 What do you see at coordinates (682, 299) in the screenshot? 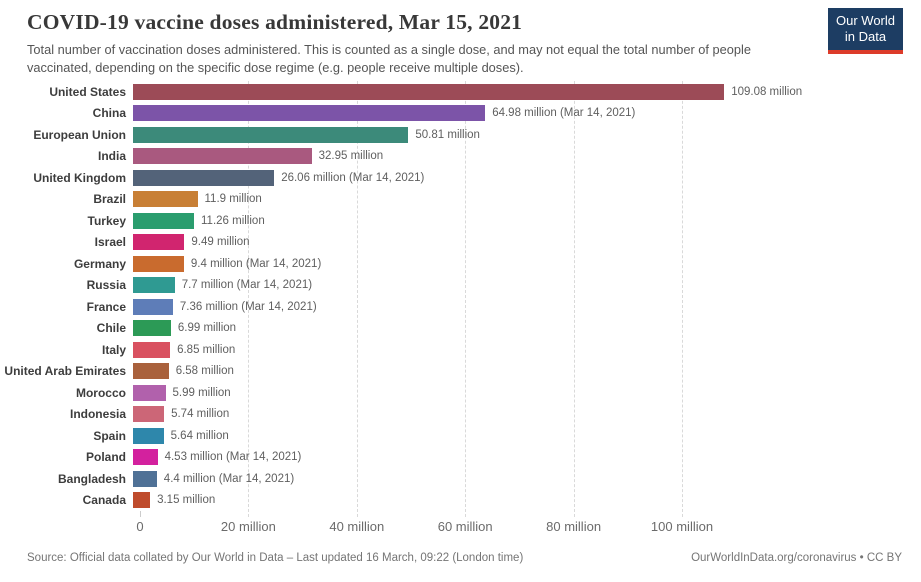
I see `gridline-100m` at bounding box center [682, 299].